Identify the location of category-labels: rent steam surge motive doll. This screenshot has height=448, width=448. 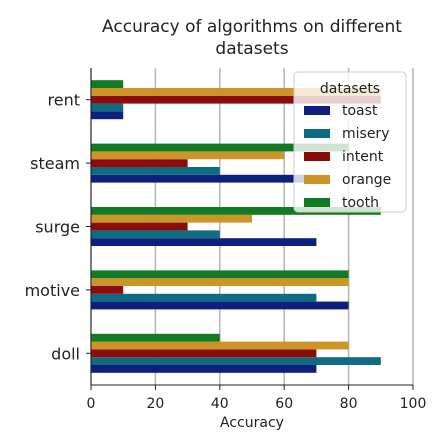
(58, 227).